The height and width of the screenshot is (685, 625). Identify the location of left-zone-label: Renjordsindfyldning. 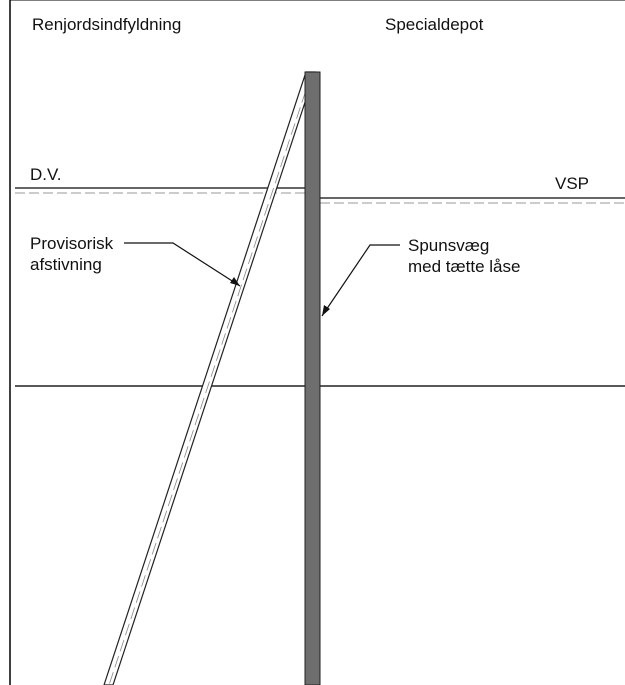
(106, 24).